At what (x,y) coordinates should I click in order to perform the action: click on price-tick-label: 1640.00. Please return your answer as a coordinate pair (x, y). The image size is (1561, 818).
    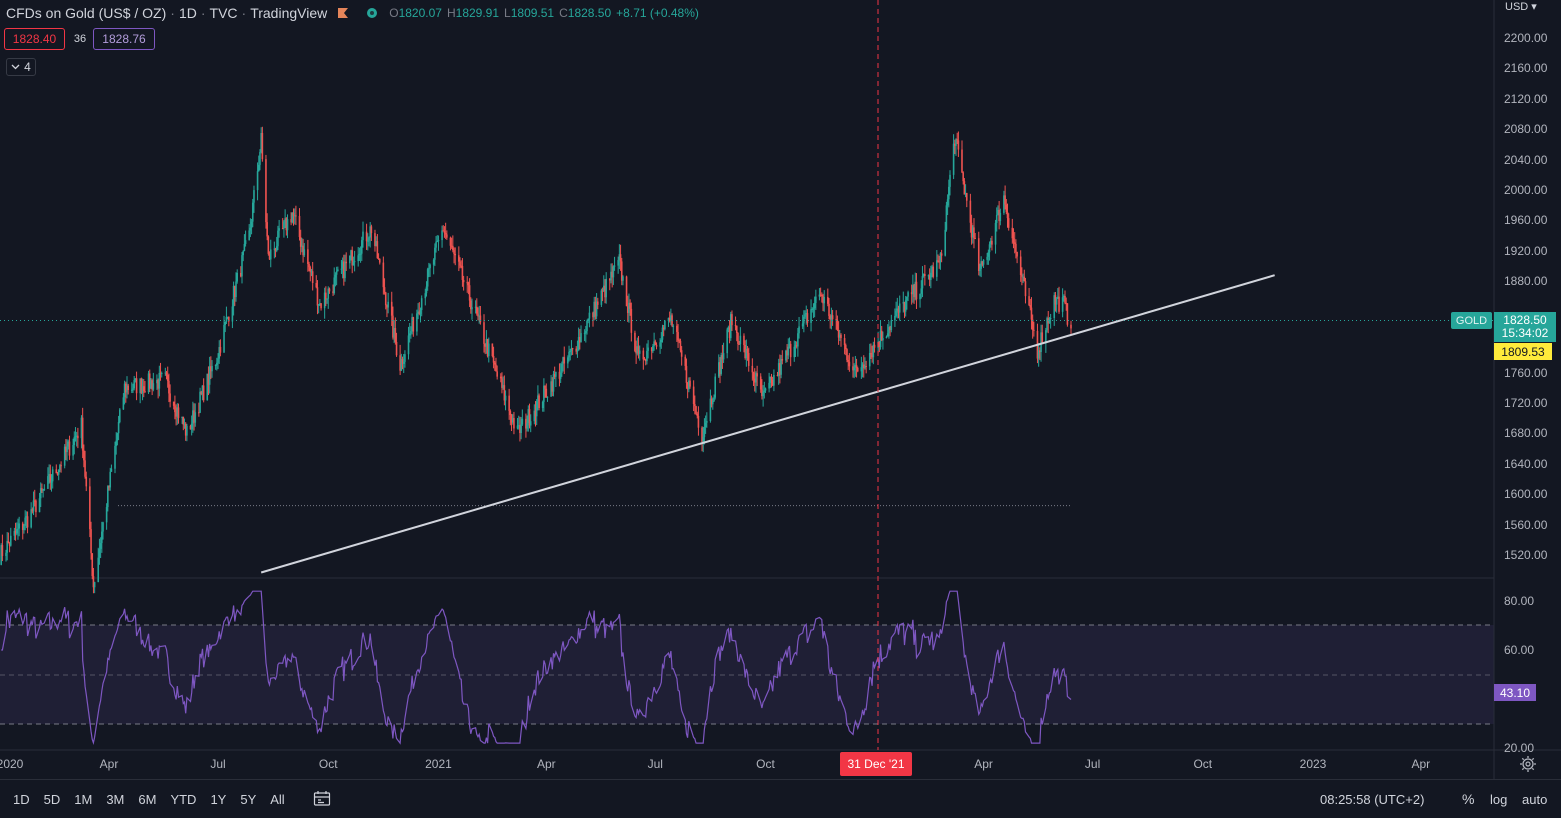
    Looking at the image, I should click on (1526, 463).